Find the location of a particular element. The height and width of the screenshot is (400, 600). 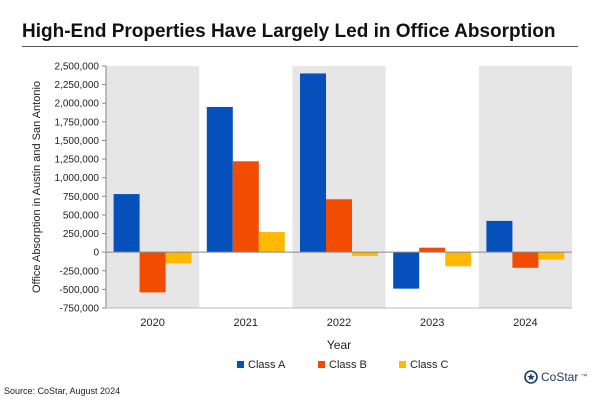

y-tick-label: 250,000 is located at coordinates (81, 234).